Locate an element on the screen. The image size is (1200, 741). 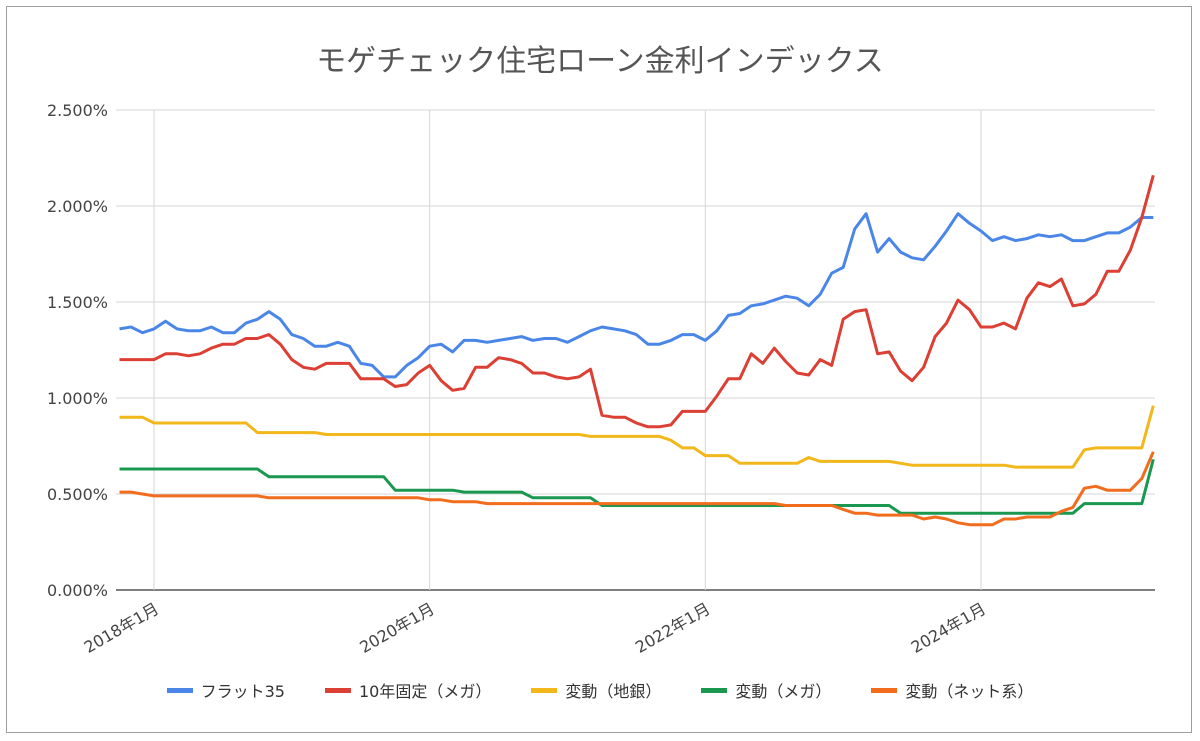
legend-item-4: 変動（メガ） is located at coordinates (766, 690).